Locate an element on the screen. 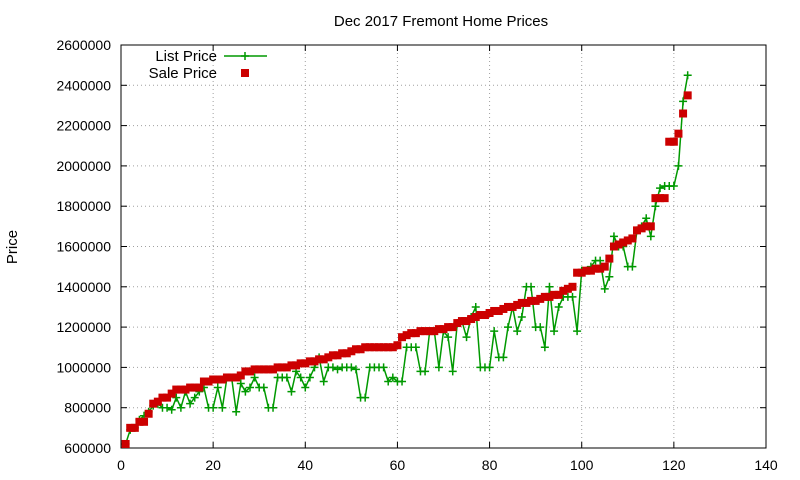 The image size is (800, 480). y-tick-label: 1000000 is located at coordinates (83, 367).